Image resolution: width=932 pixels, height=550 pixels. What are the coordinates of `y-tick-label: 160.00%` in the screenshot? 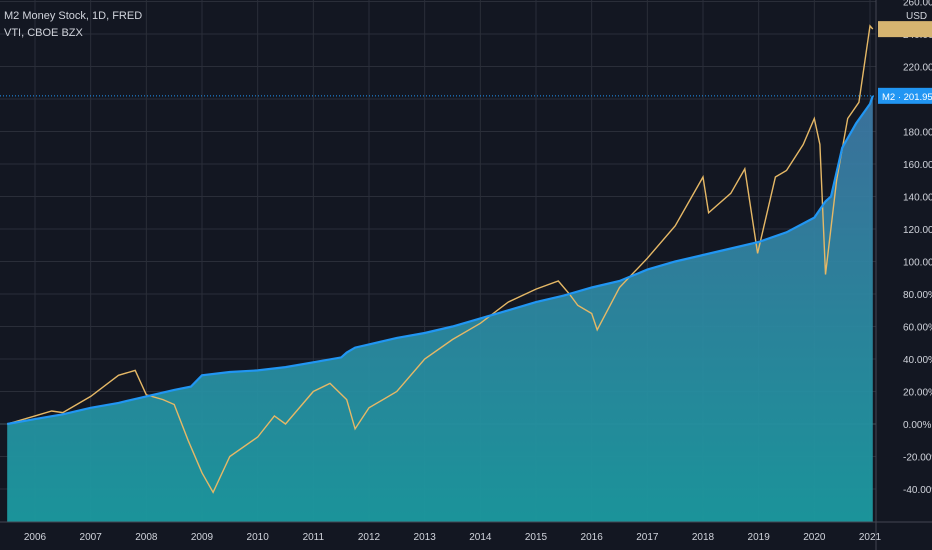 It's located at (917, 165).